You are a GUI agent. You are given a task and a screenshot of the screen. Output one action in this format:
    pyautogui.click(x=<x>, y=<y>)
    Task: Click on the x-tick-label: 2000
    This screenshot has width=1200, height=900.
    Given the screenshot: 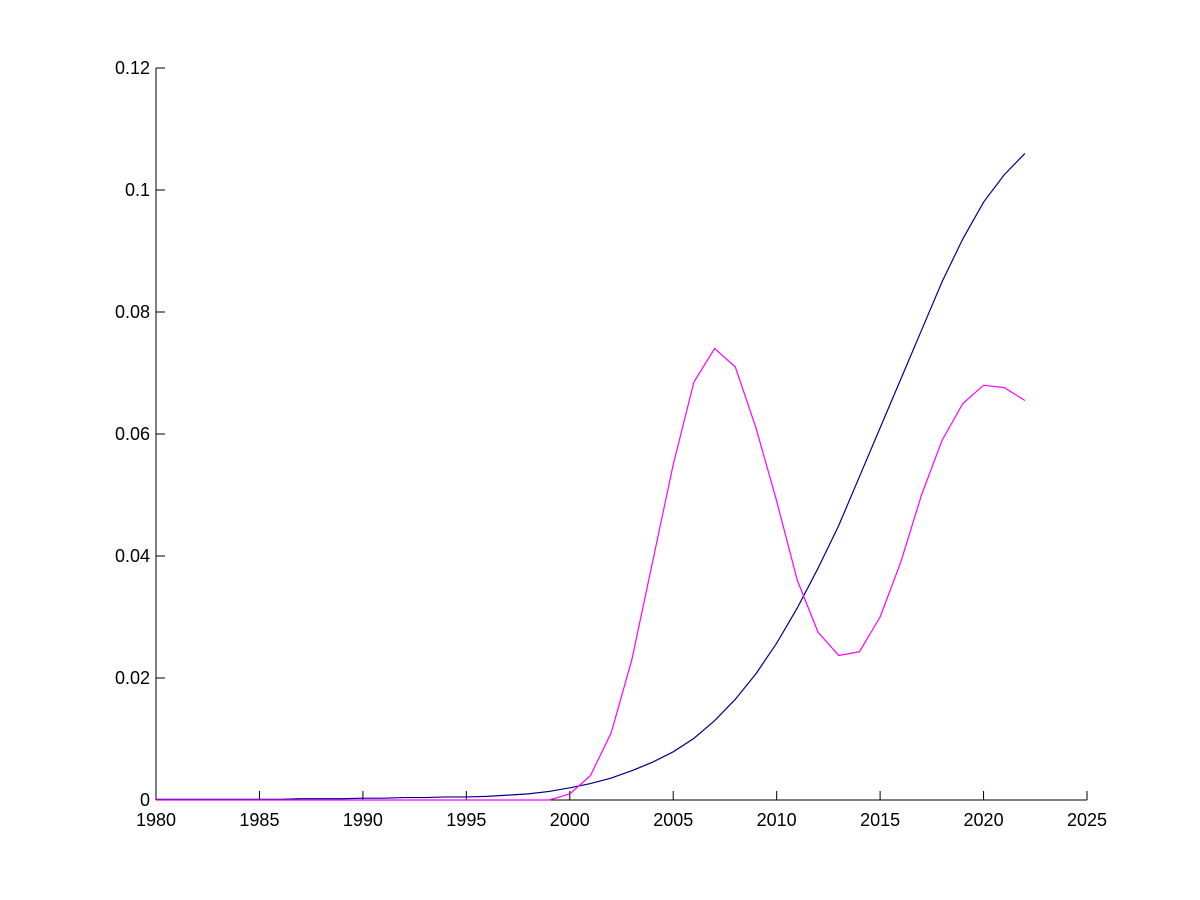 What is the action you would take?
    pyautogui.click(x=570, y=820)
    